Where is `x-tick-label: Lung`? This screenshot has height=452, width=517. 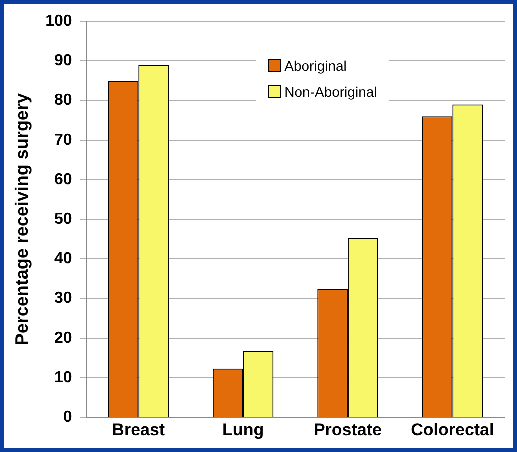 x-tick-label: Lung is located at coordinates (243, 430).